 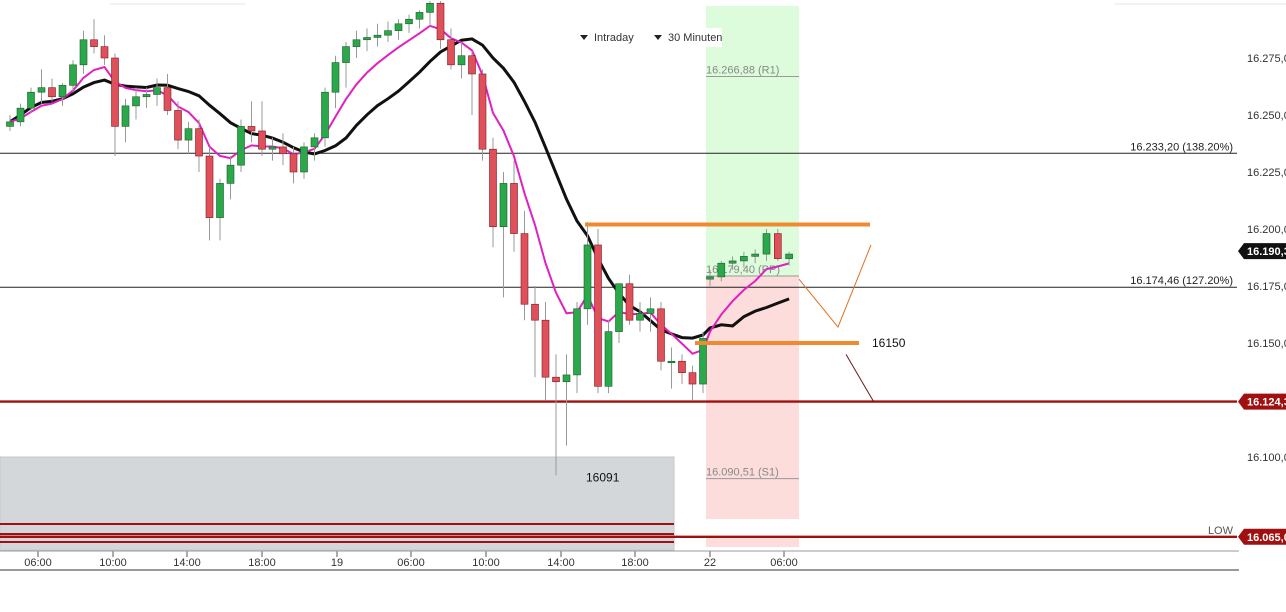 What do you see at coordinates (411, 563) in the screenshot?
I see `x-tick-label: 06:00` at bounding box center [411, 563].